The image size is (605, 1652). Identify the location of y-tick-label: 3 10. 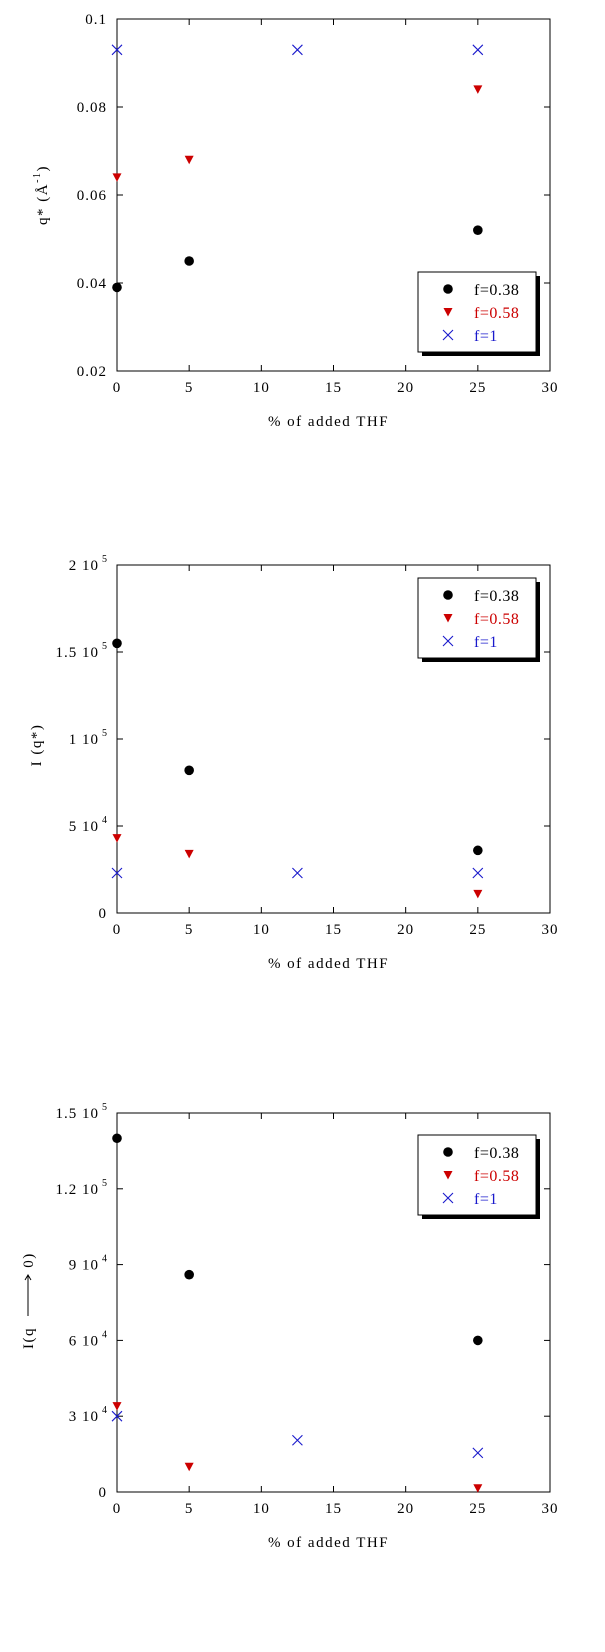
(84, 1417).